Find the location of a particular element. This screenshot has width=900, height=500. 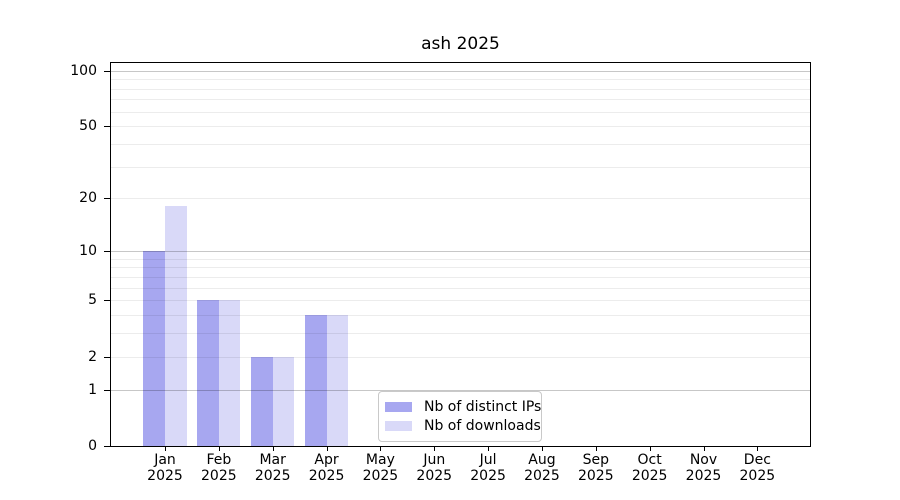

x-tick-label-year-nov: 2025 is located at coordinates (703, 476).